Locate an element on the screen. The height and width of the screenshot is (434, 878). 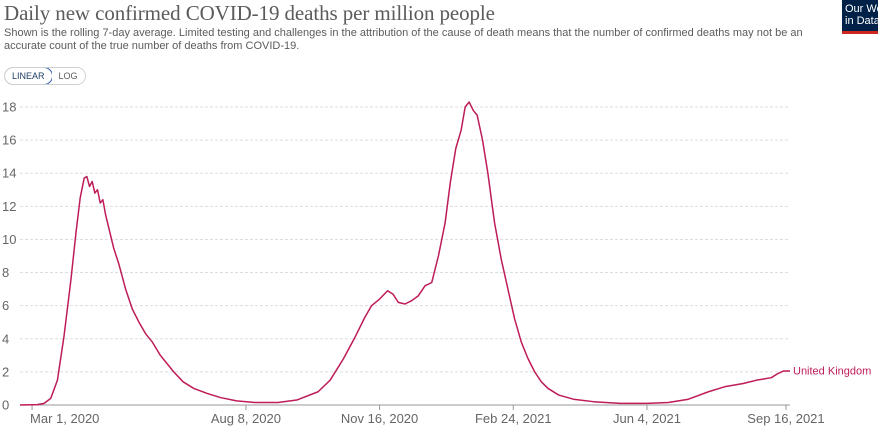
x-tick-label: Jun 4, 2021 is located at coordinates (647, 418).